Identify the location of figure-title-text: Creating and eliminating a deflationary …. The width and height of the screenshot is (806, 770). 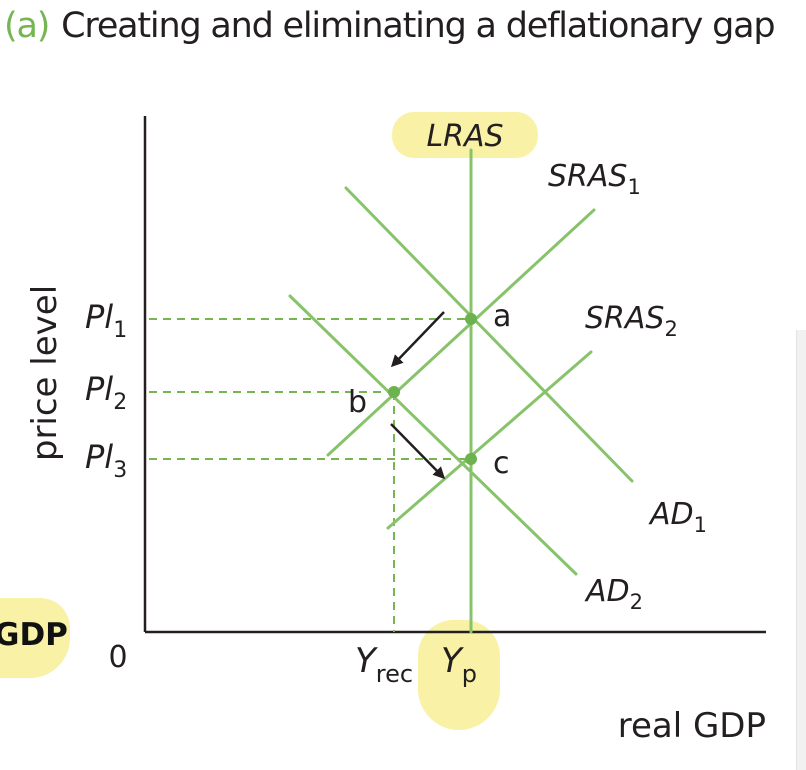
(418, 26).